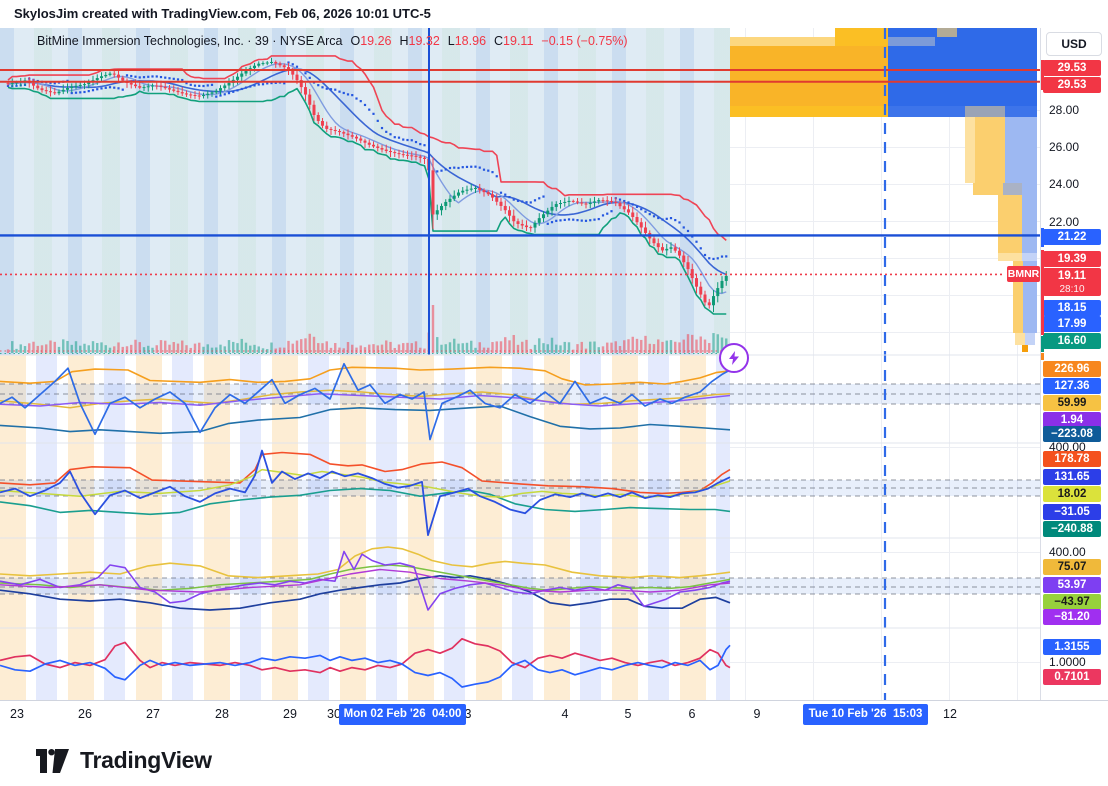 The height and width of the screenshot is (786, 1108). I want to click on tradingview-logo-text: TradingView, so click(146, 759).